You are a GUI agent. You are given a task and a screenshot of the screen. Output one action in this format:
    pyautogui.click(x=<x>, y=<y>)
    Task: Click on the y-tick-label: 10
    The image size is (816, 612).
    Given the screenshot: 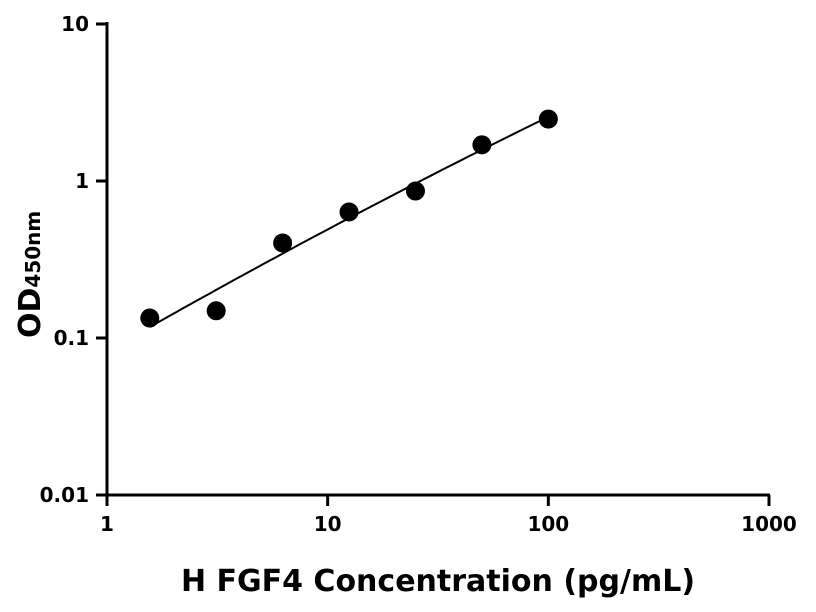 What is the action you would take?
    pyautogui.click(x=75, y=24)
    